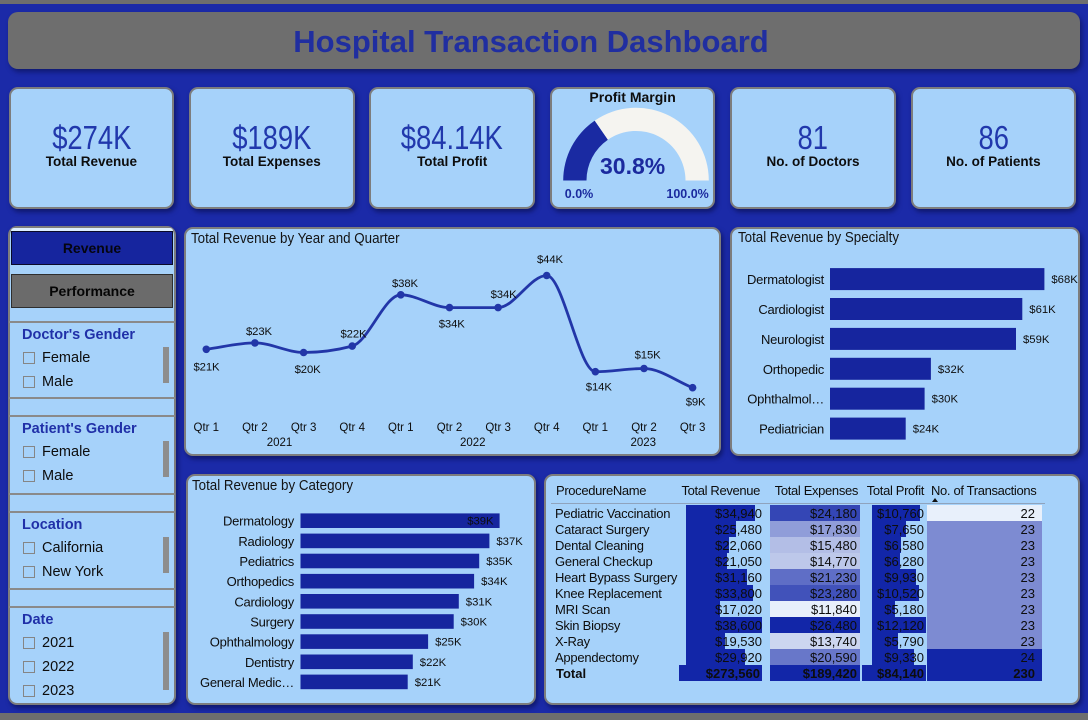  What do you see at coordinates (479, 602) in the screenshot?
I see `svg-text: $31K` at bounding box center [479, 602].